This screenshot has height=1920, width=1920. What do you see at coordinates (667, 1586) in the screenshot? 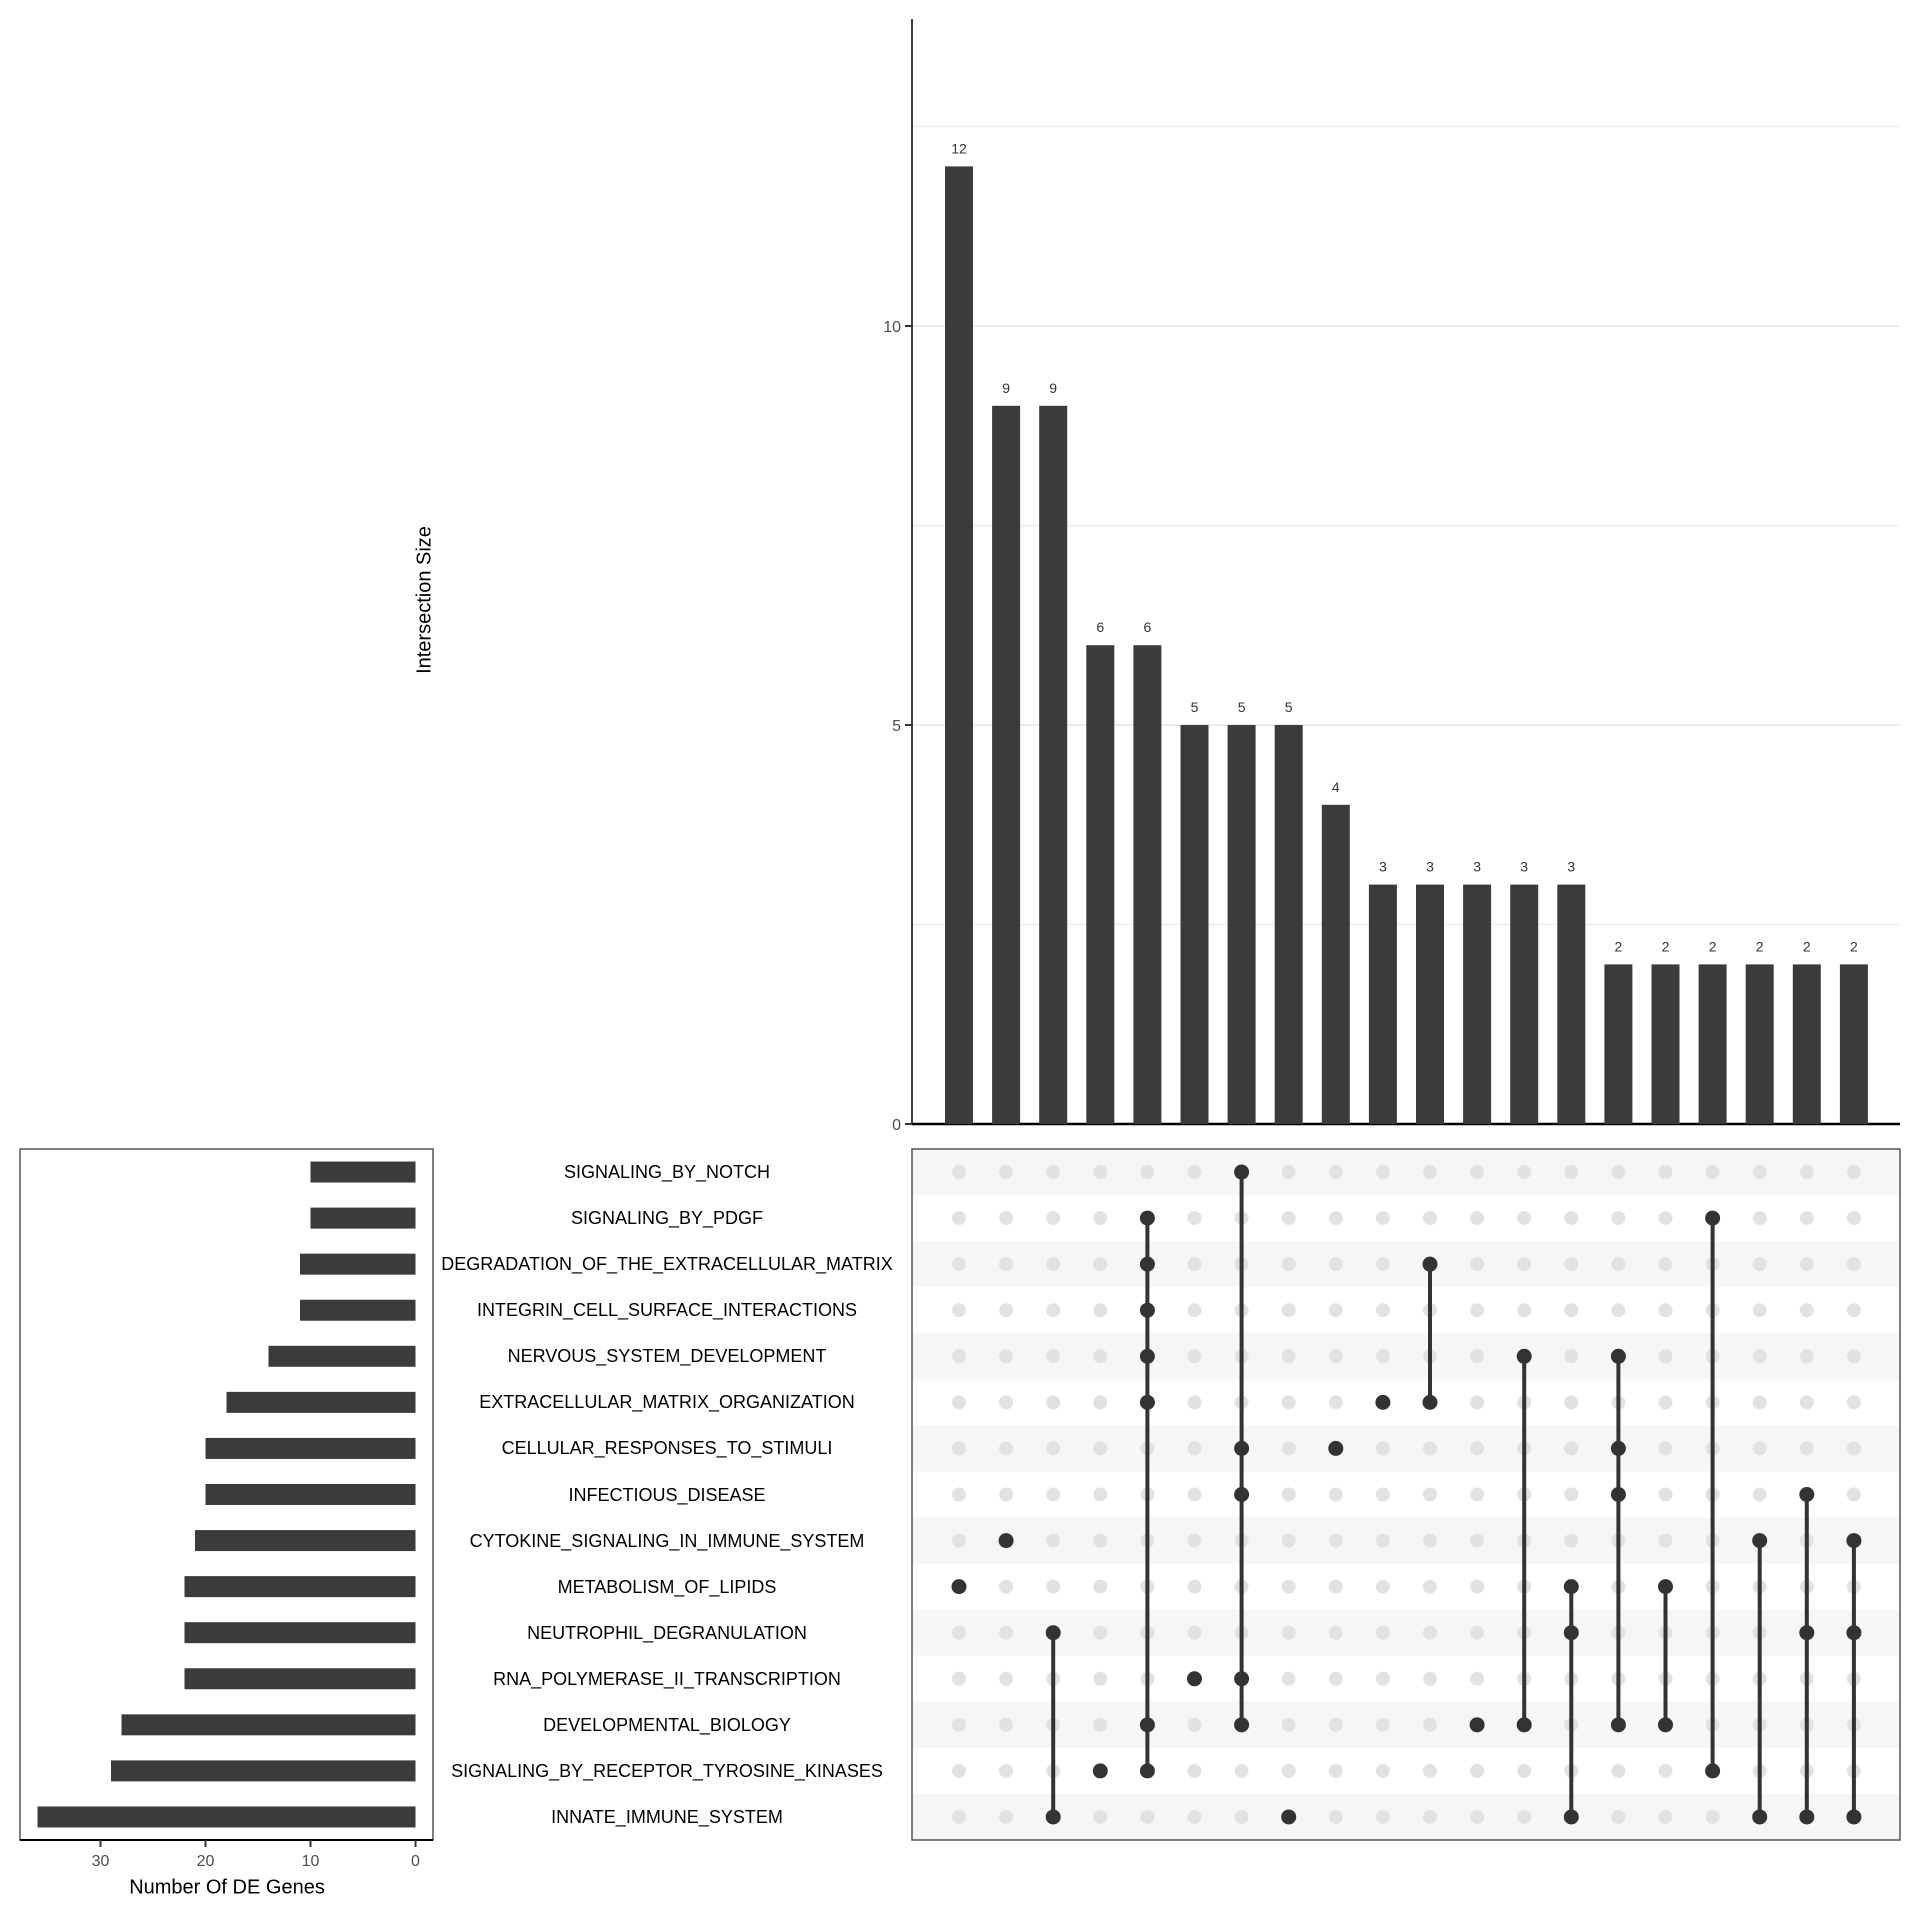
I see `set-label: METABOLISM_OF_LIPIDS` at bounding box center [667, 1586].